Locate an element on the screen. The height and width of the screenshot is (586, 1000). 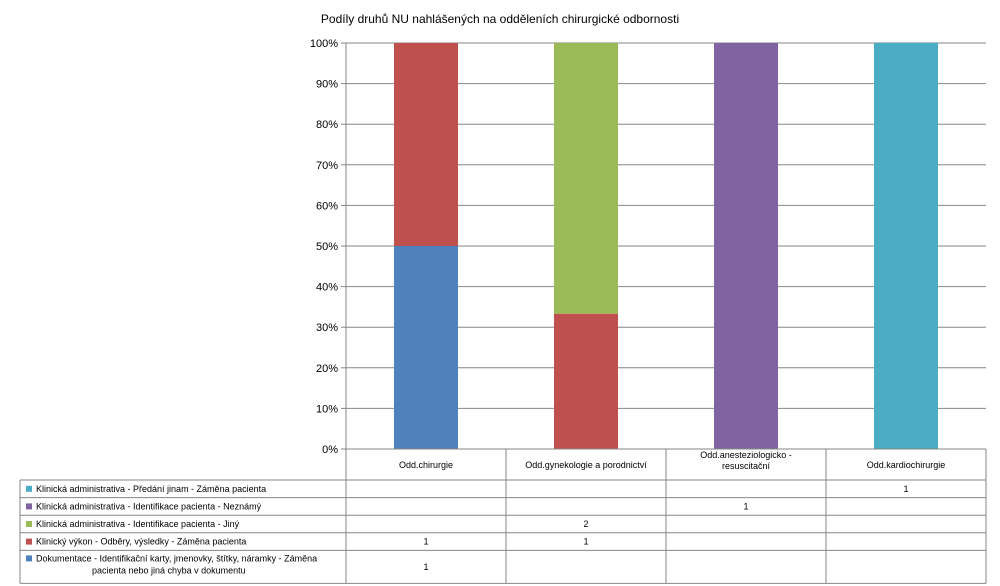
y-tick-label: 90% is located at coordinates (327, 85).